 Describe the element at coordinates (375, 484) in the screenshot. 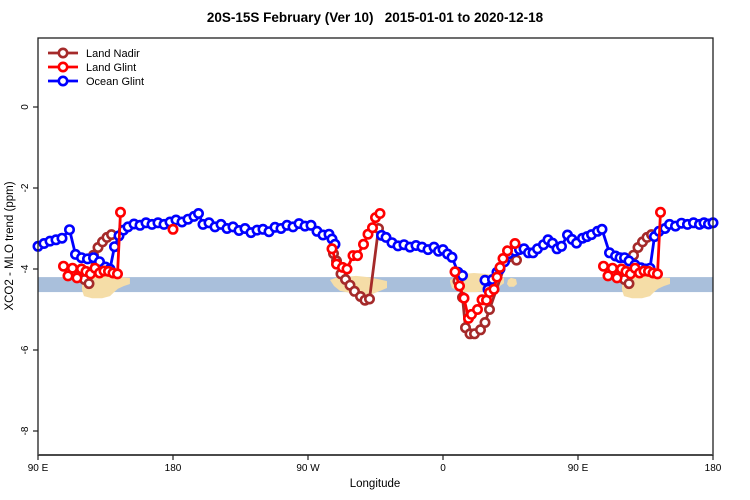

I see `x-axis-title: Longitude` at that location.